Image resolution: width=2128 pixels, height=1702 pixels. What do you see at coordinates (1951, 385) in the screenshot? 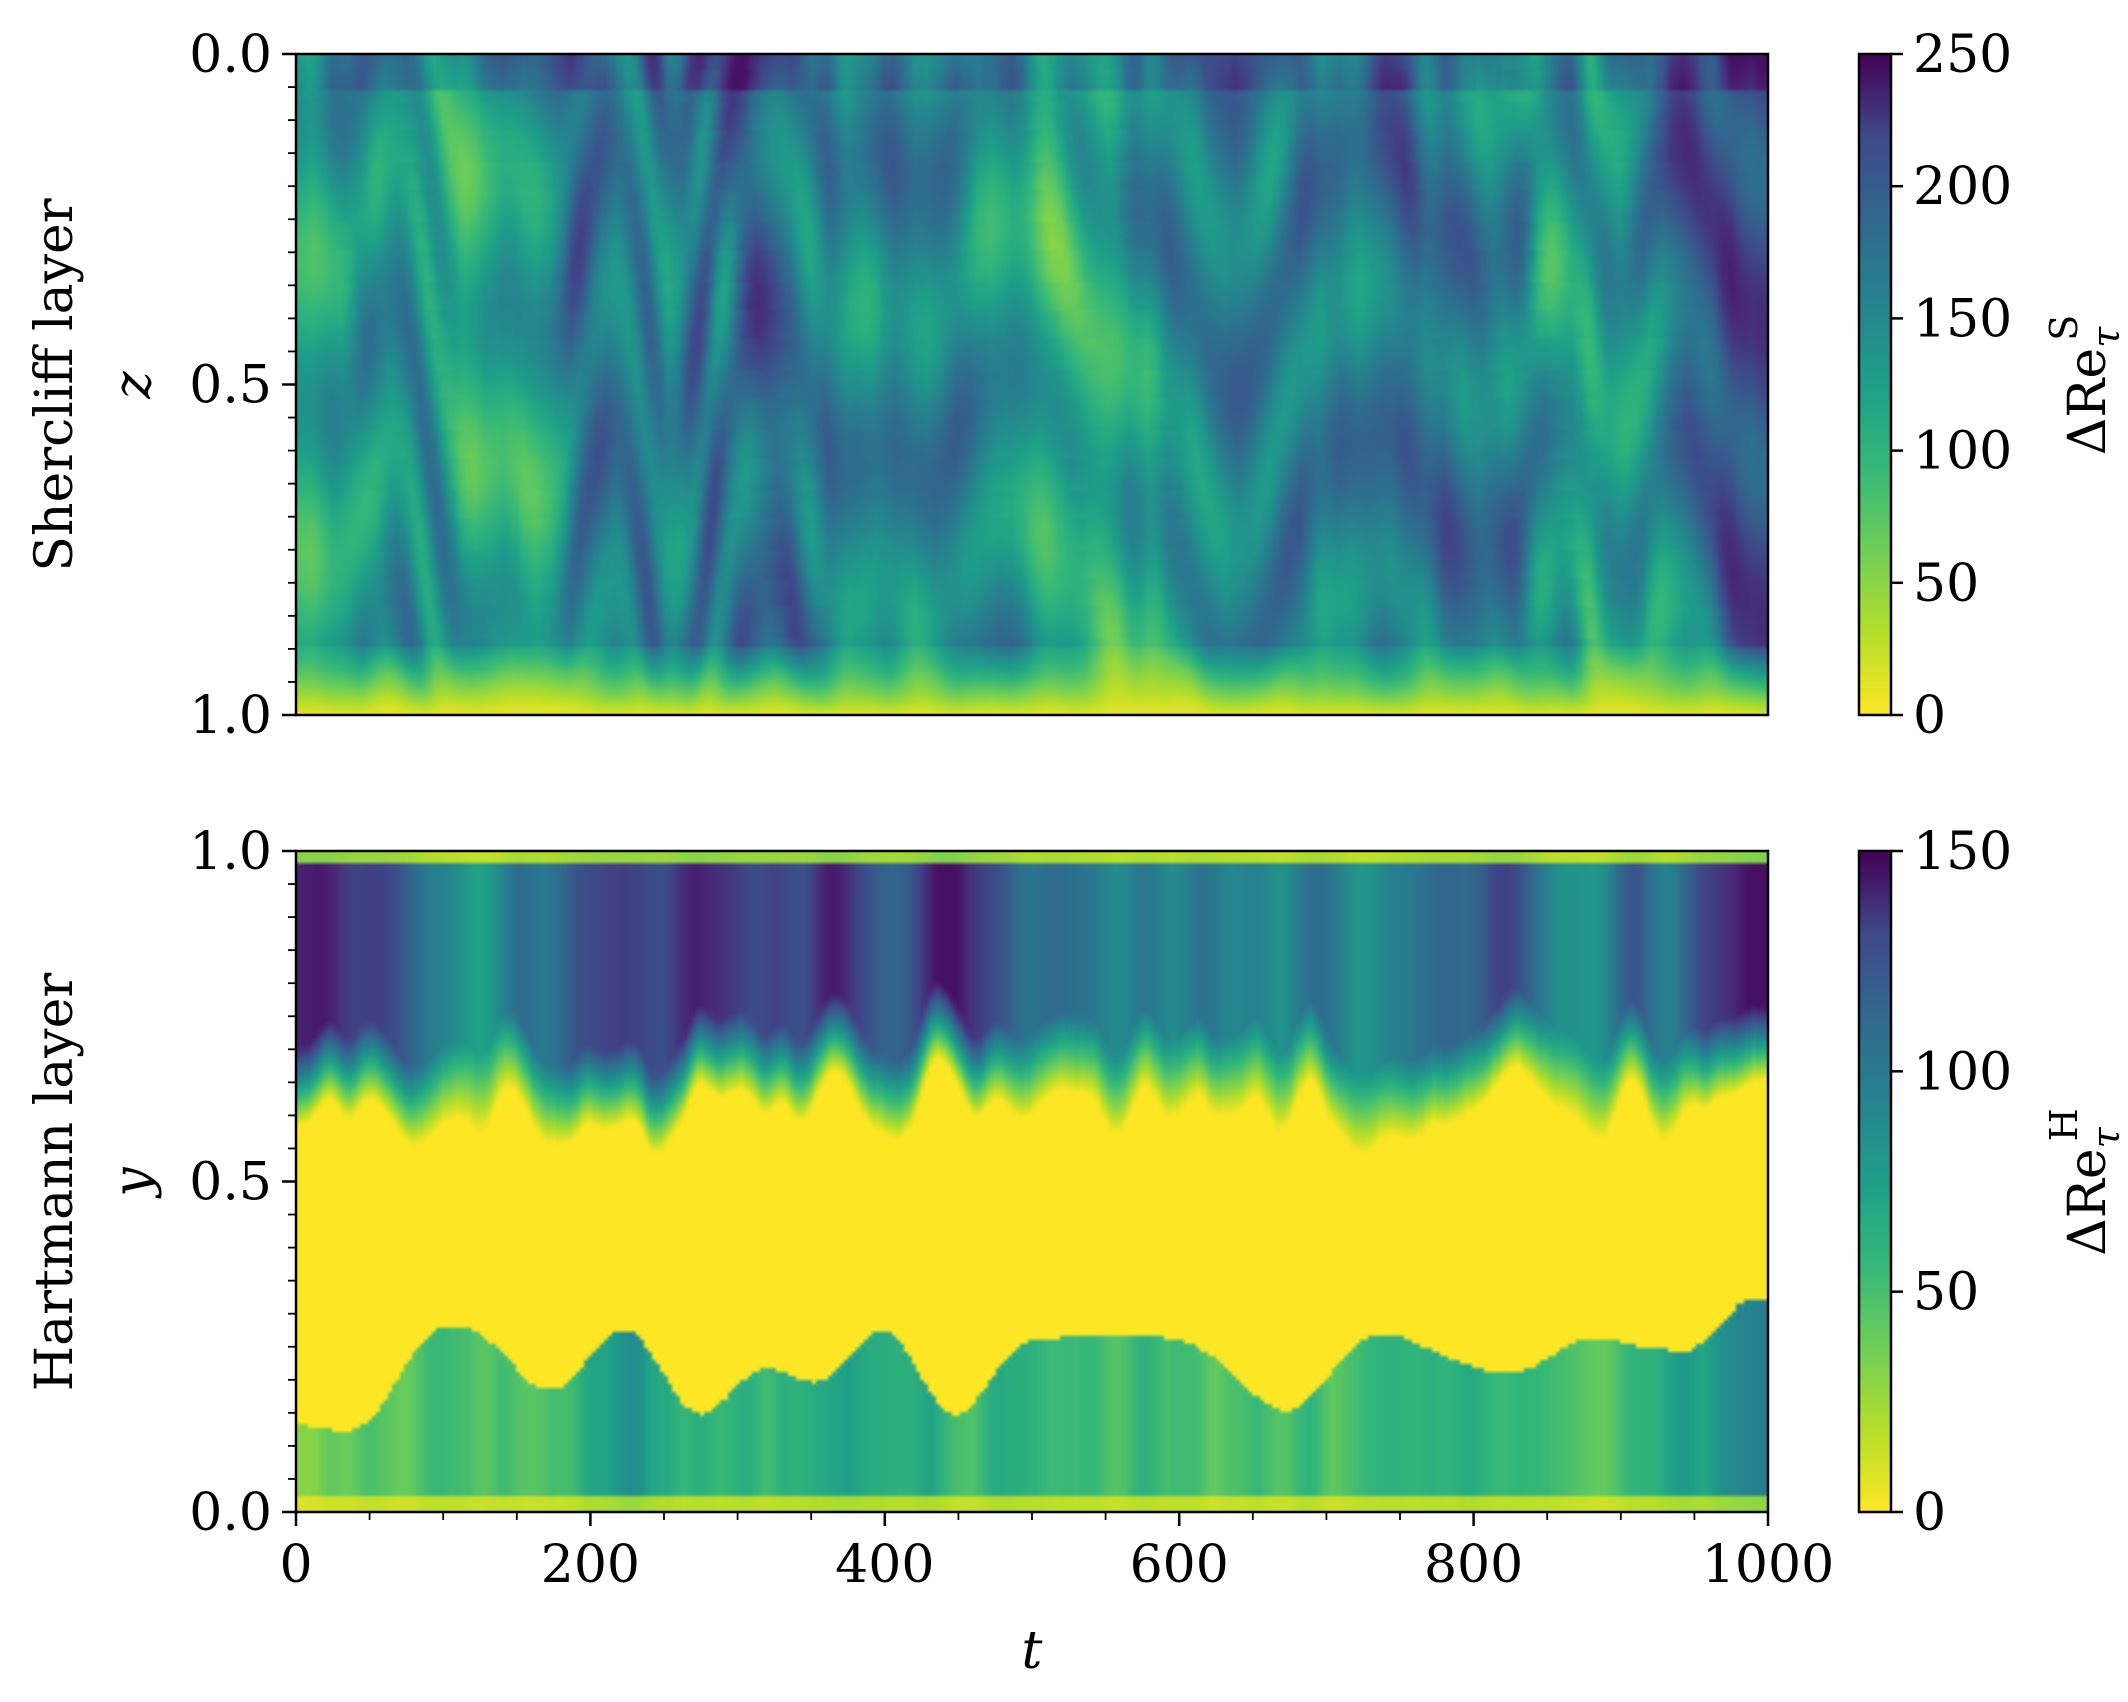
I see `colorbar-ticks-top: 0 50 100 150 200 250` at bounding box center [1951, 385].